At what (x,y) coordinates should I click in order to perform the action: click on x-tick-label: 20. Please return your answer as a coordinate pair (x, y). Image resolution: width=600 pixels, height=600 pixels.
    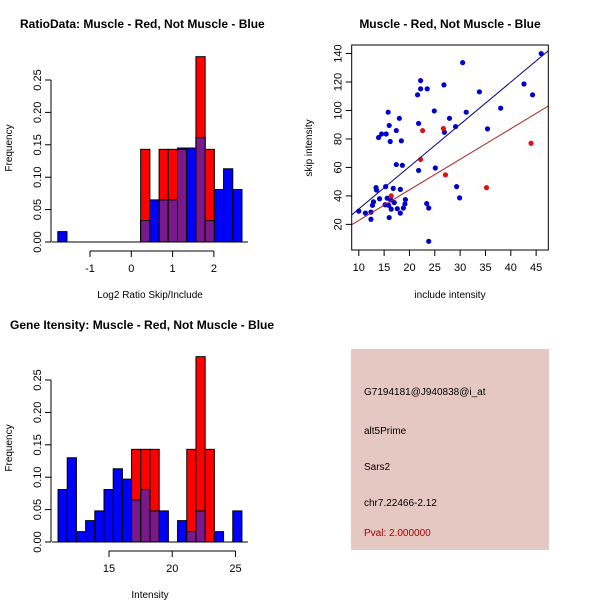
    Looking at the image, I should click on (172, 569).